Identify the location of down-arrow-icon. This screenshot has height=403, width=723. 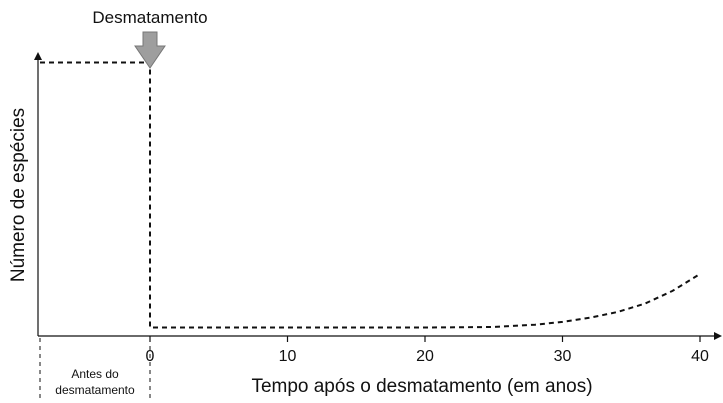
(150, 50).